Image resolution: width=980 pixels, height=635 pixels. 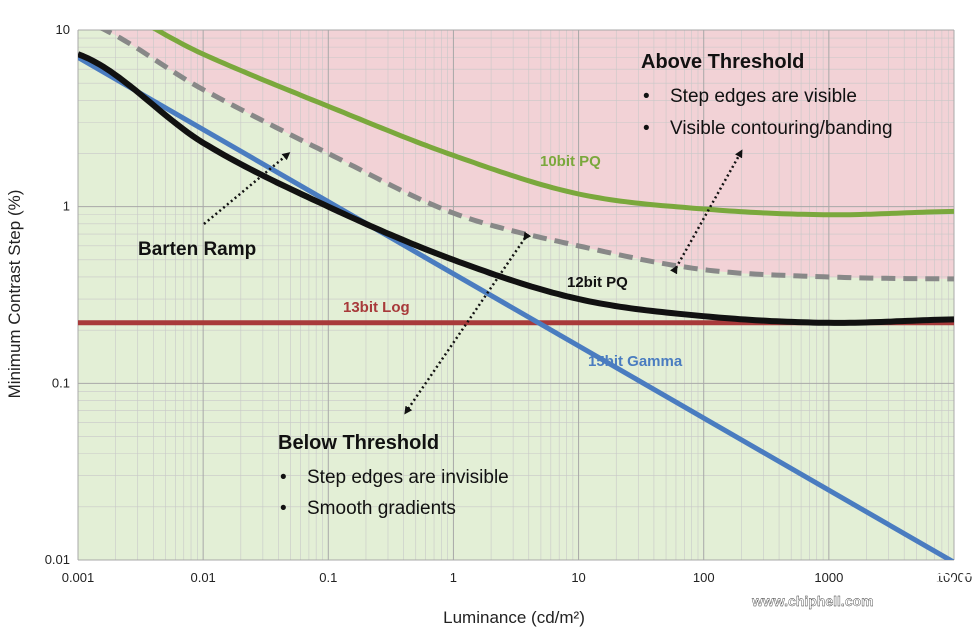 What do you see at coordinates (570, 161) in the screenshot?
I see `label-10bit-pq: 10bit PQ` at bounding box center [570, 161].